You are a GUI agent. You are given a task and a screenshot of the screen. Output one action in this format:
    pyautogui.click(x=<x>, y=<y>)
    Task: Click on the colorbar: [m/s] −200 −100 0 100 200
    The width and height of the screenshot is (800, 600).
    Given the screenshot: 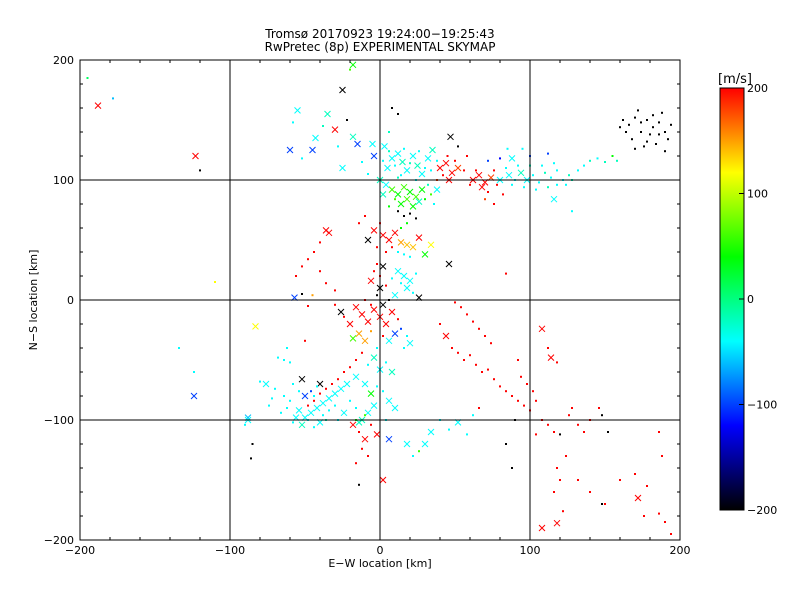 What is the action you would take?
    pyautogui.click(x=747, y=294)
    